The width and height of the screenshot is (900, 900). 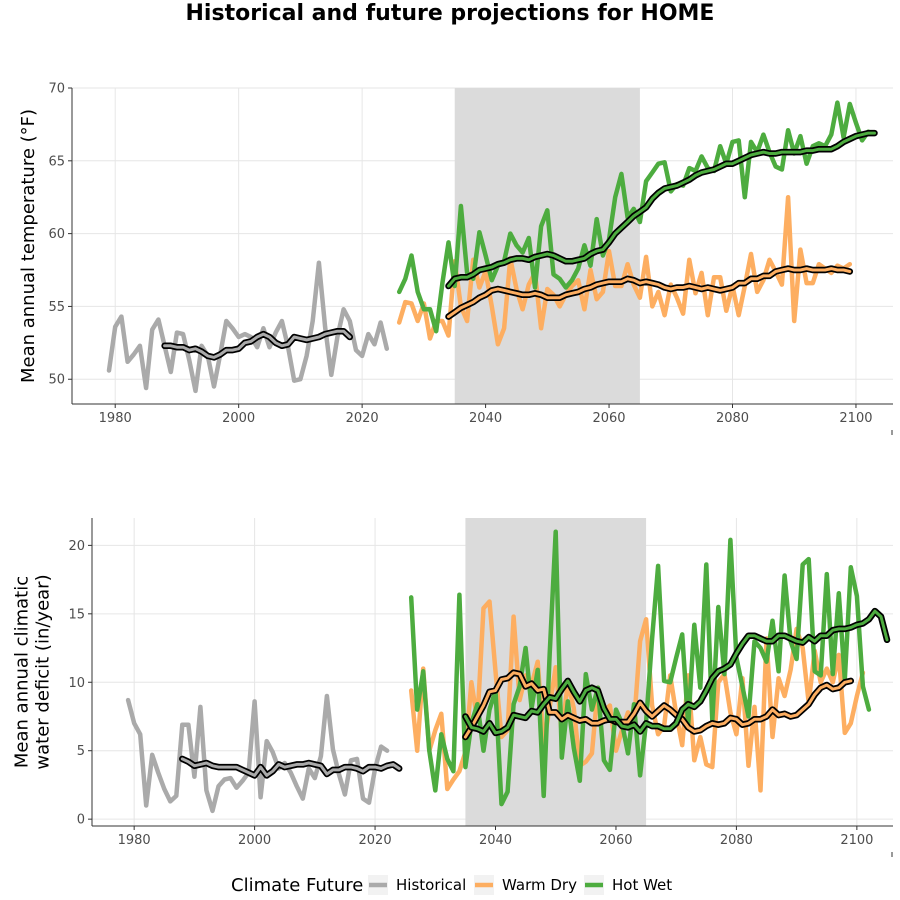 I want to click on y-tick-label: 10, so click(x=76, y=683).